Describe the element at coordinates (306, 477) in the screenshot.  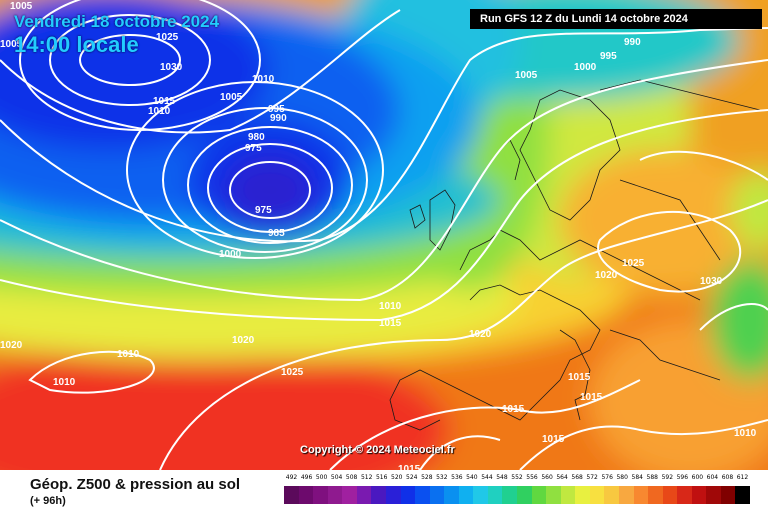
I see `scale-label: 496` at that location.